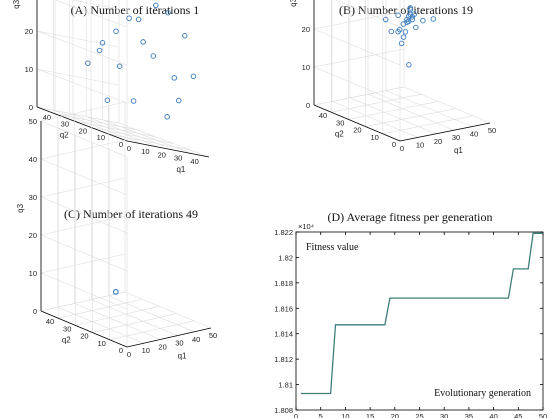  I want to click on y-tick-label: 1.816, so click(283, 308).